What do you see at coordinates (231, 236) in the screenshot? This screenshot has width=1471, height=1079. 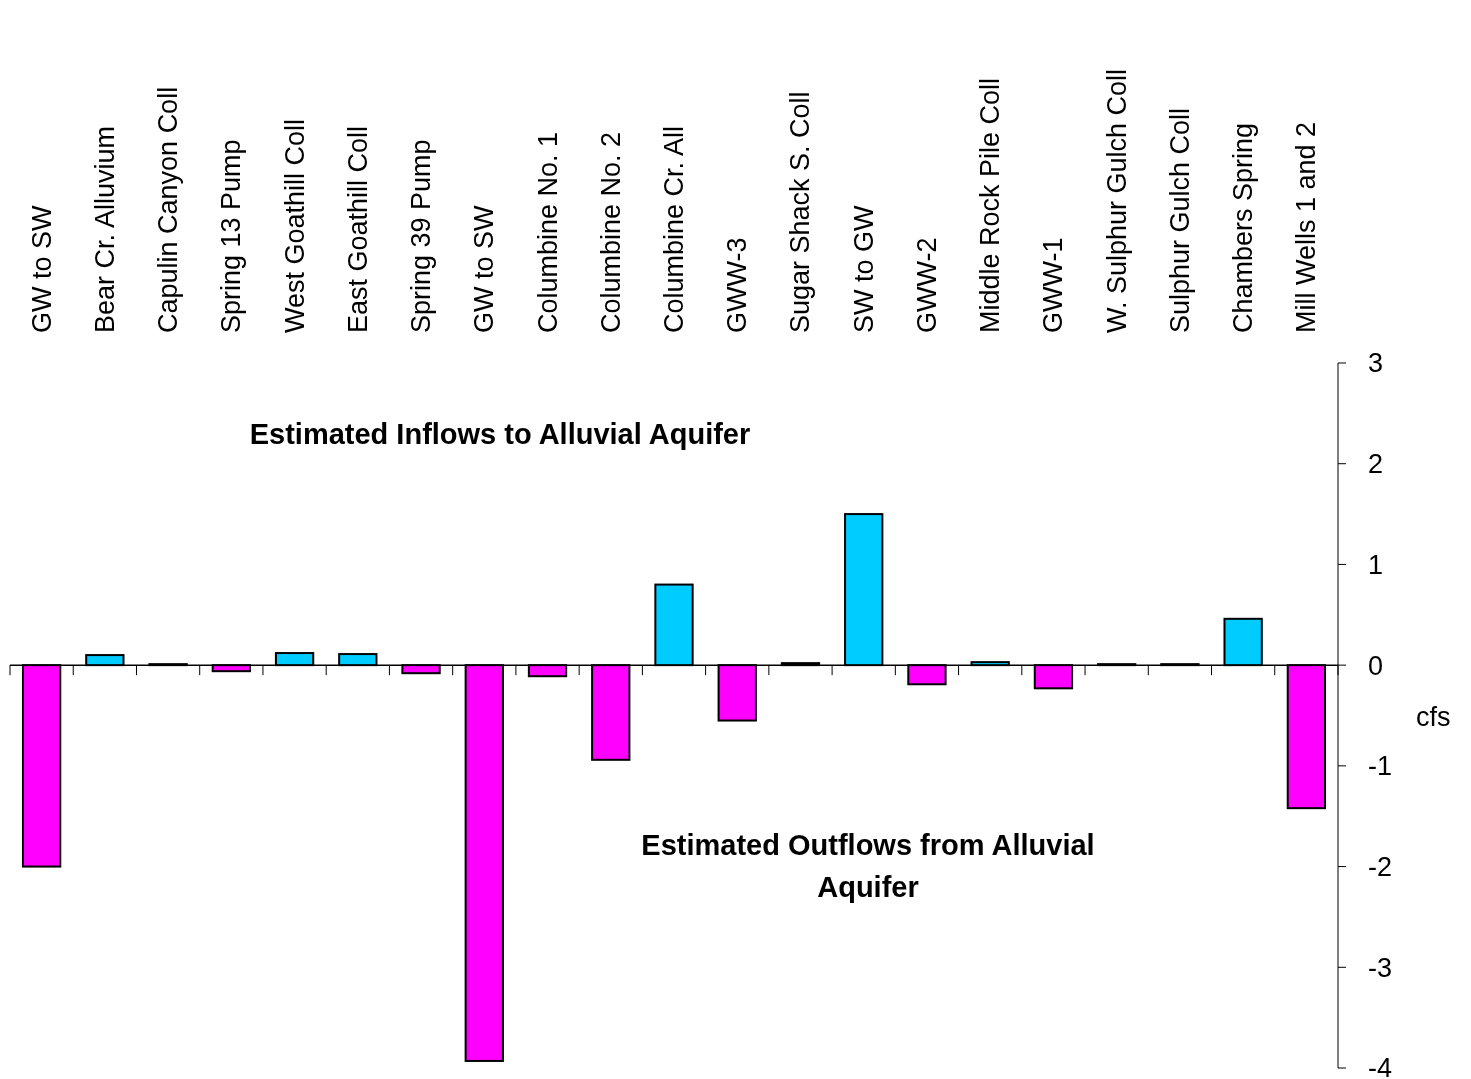 I see `x-tick-label: Spring 13 Pump` at bounding box center [231, 236].